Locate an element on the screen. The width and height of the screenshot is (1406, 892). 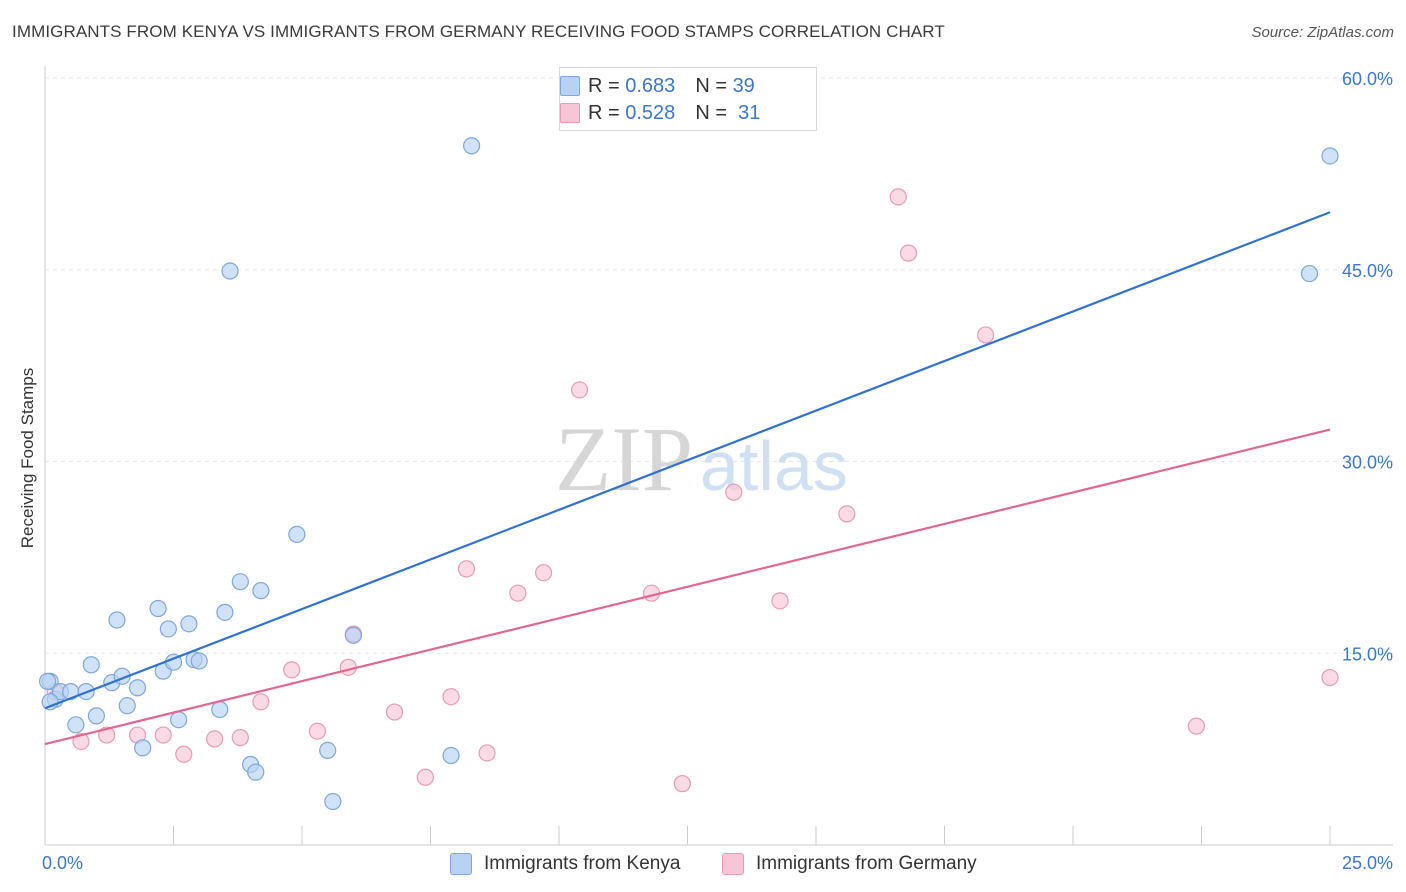
y-tick-label: 60.0% is located at coordinates (1367, 79).